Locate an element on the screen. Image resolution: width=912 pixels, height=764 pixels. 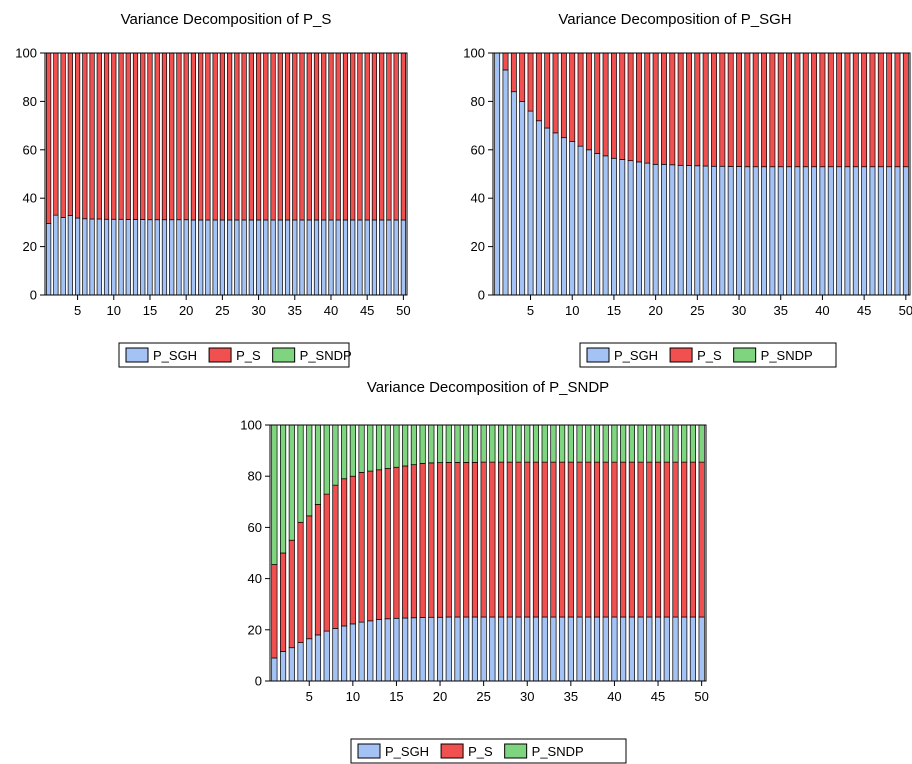
x-tick-label: 20 is located at coordinates (440, 696).